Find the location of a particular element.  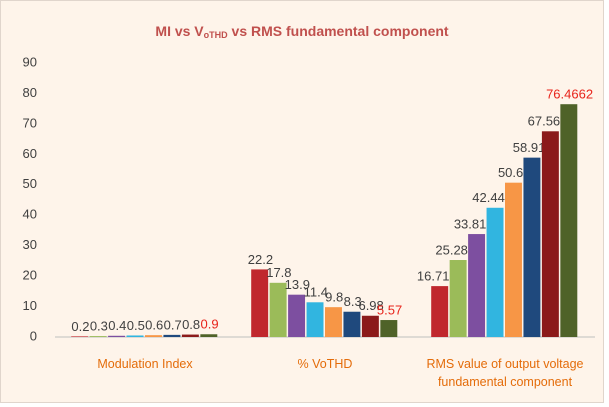

value-label: 76.4662 is located at coordinates (569, 94).